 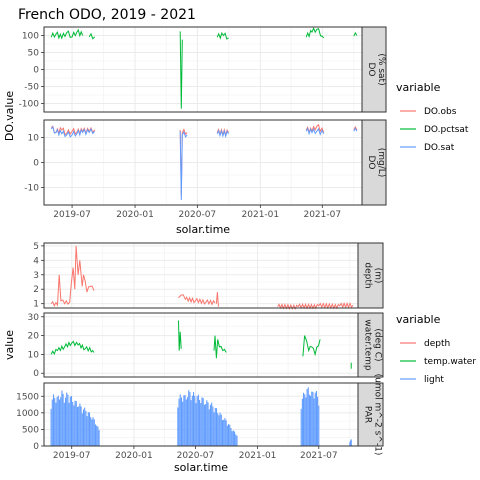 What do you see at coordinates (439, 148) in the screenshot?
I see `legend-label: DO.sat` at bounding box center [439, 148].